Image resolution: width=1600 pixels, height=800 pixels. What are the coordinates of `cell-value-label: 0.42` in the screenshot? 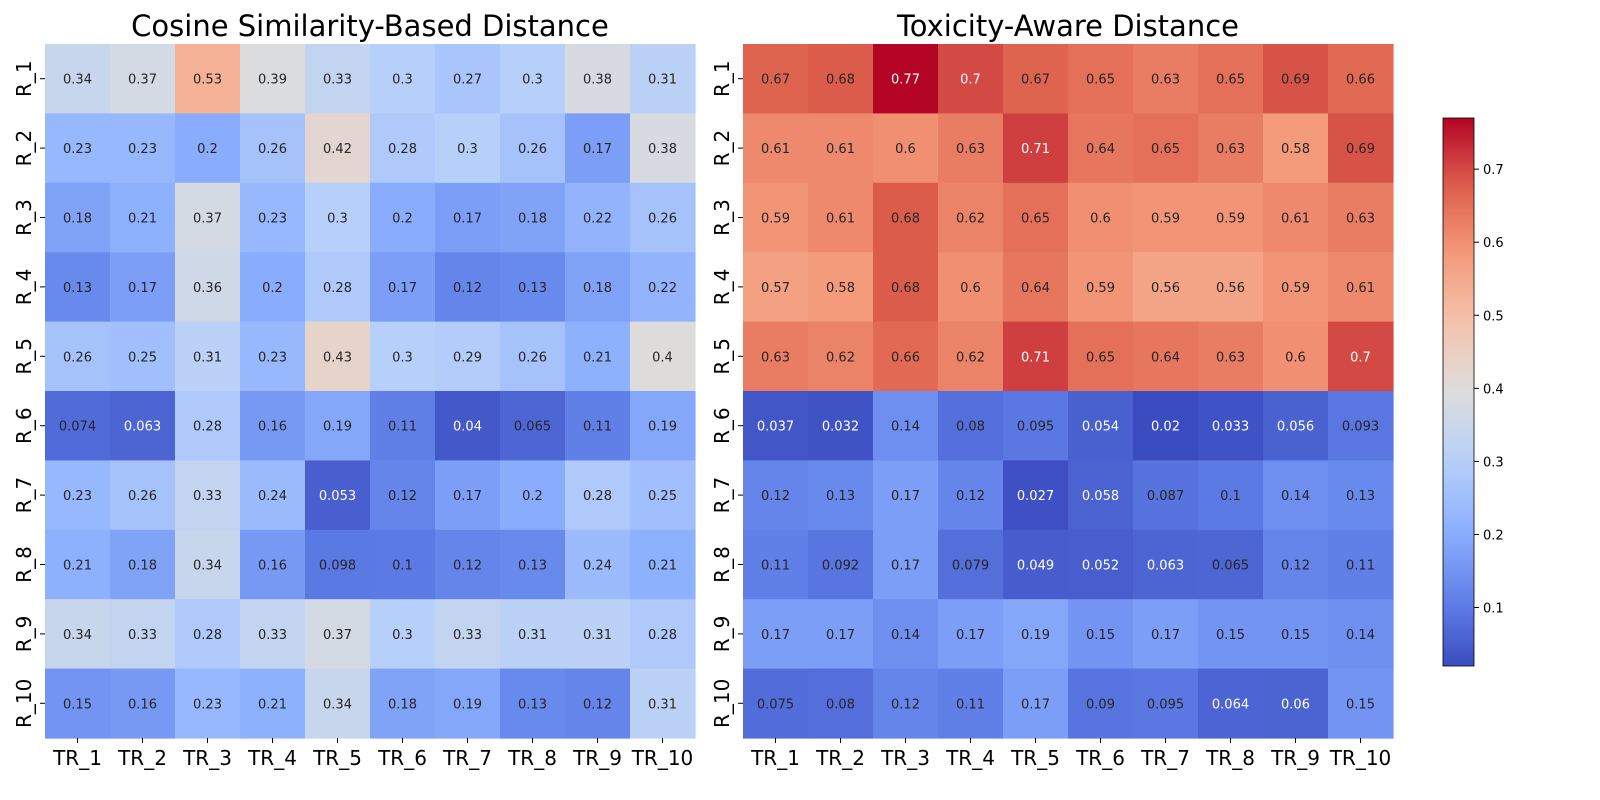 It's located at (337, 149).